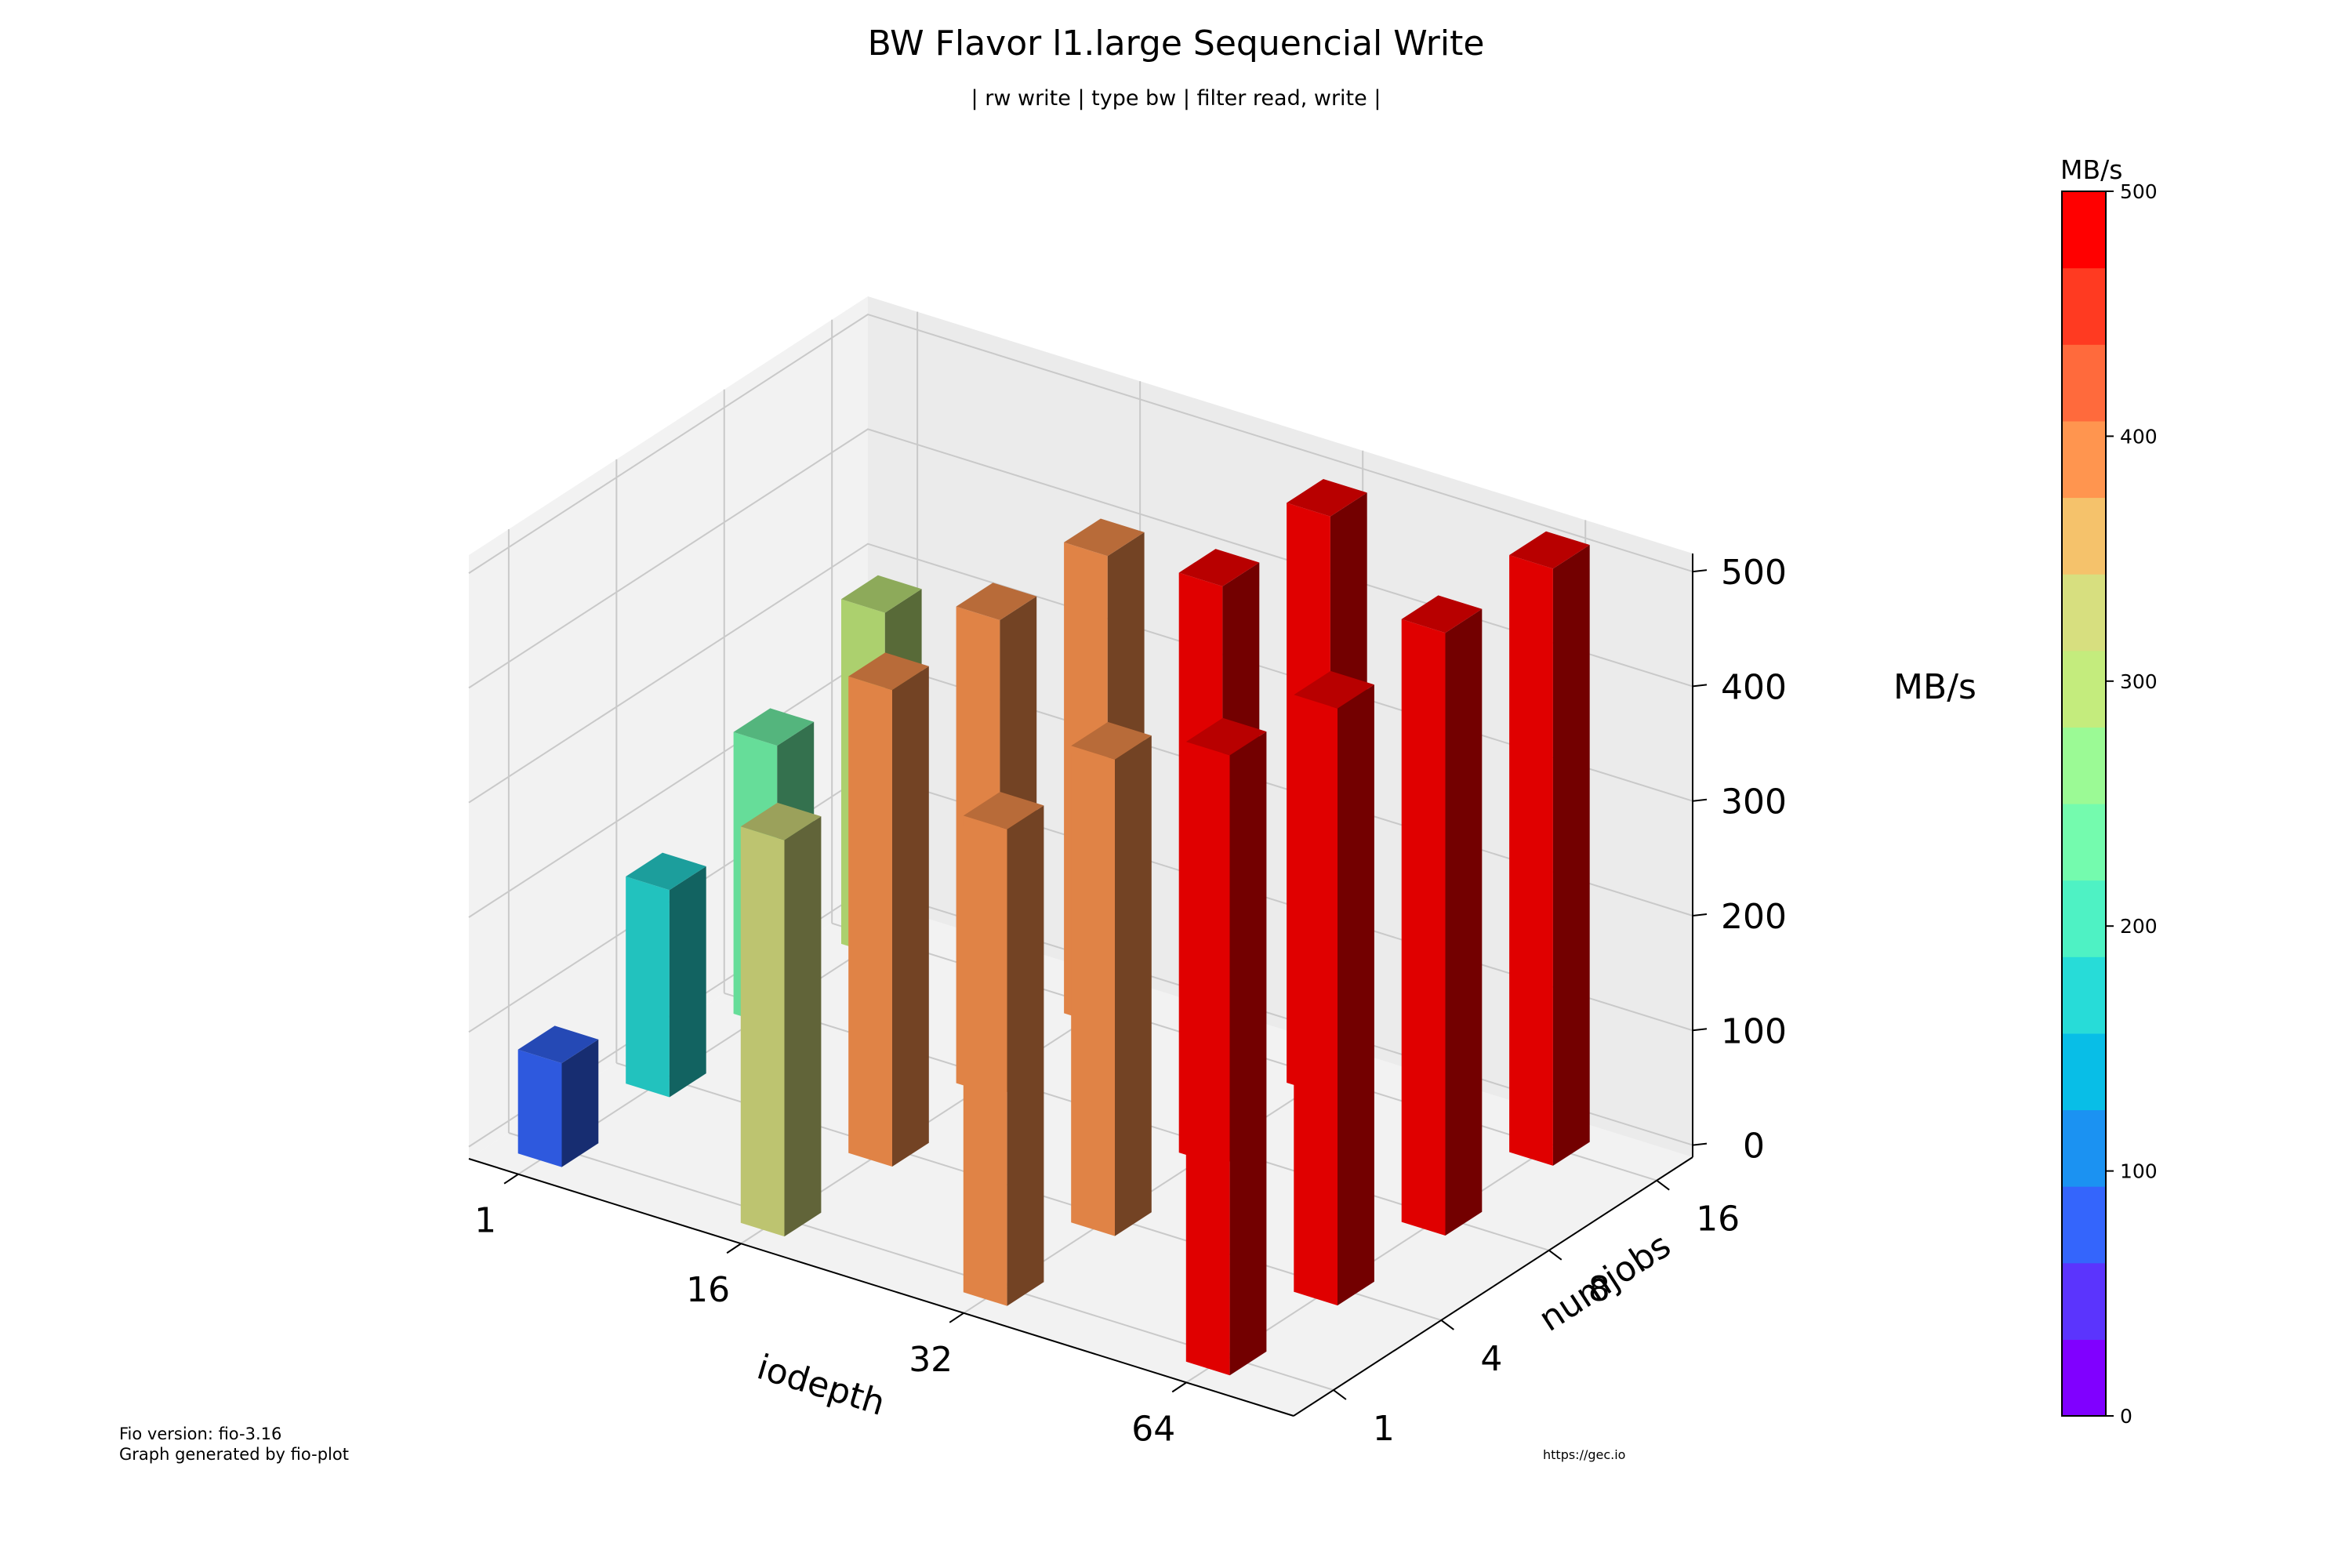 The width and height of the screenshot is (2352, 1568). What do you see at coordinates (485, 1221) in the screenshot?
I see `x-tick-label: 1` at bounding box center [485, 1221].